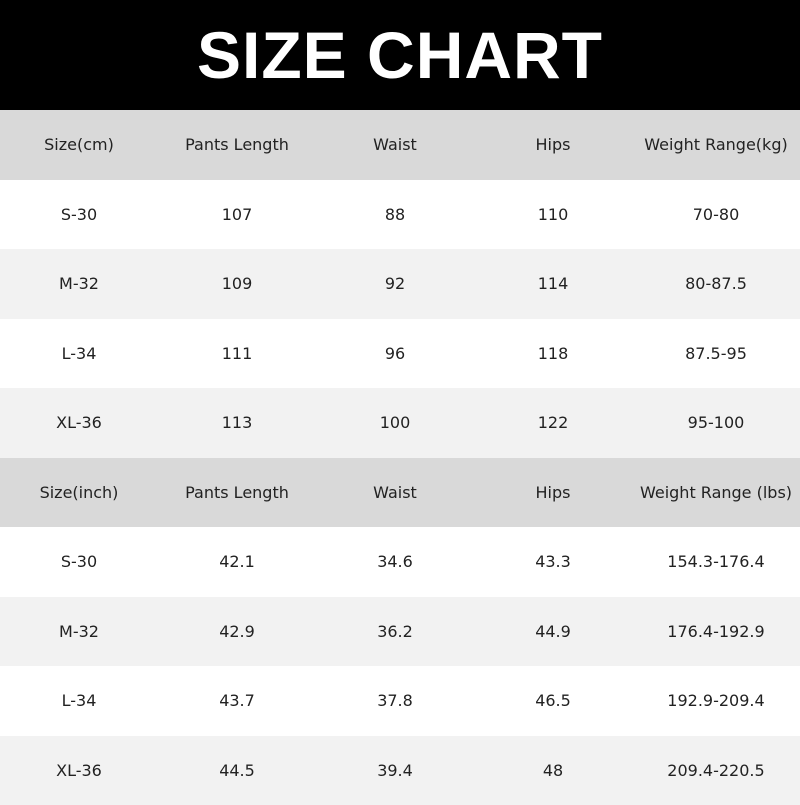  I want to click on table-cell: 113, so click(237, 422).